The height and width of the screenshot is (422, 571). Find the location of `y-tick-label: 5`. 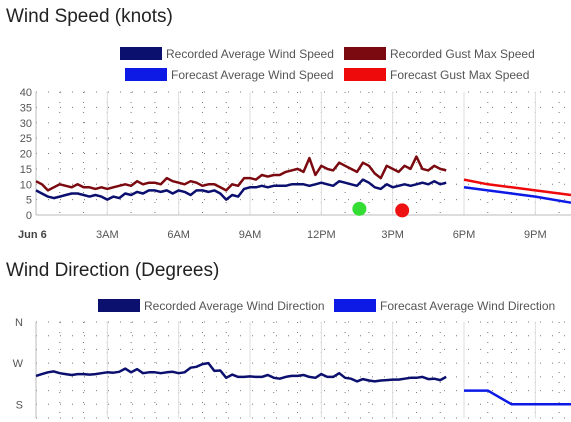

y-tick-label: 5 is located at coordinates (29, 201).